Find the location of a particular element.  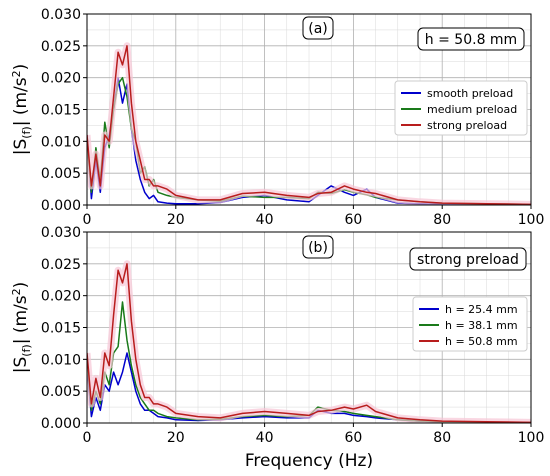

legend-entry: h = 50.8 mm is located at coordinates (481, 341).